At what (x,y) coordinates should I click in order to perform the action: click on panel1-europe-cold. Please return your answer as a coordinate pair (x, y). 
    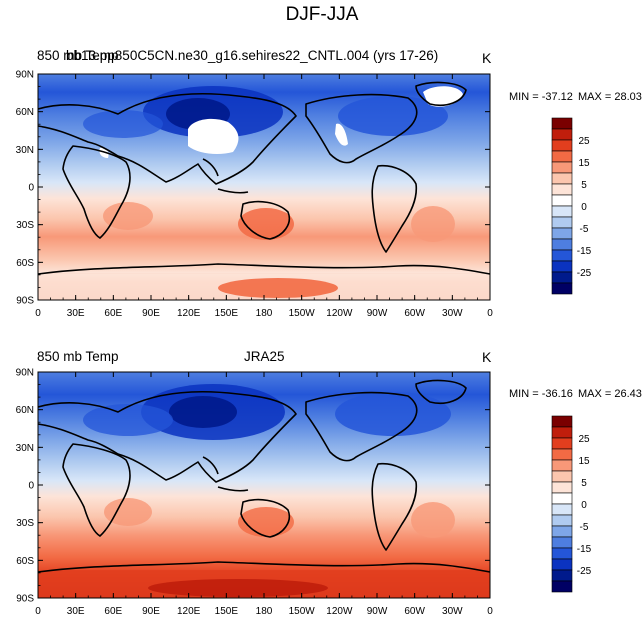
    Looking at the image, I should click on (123, 124).